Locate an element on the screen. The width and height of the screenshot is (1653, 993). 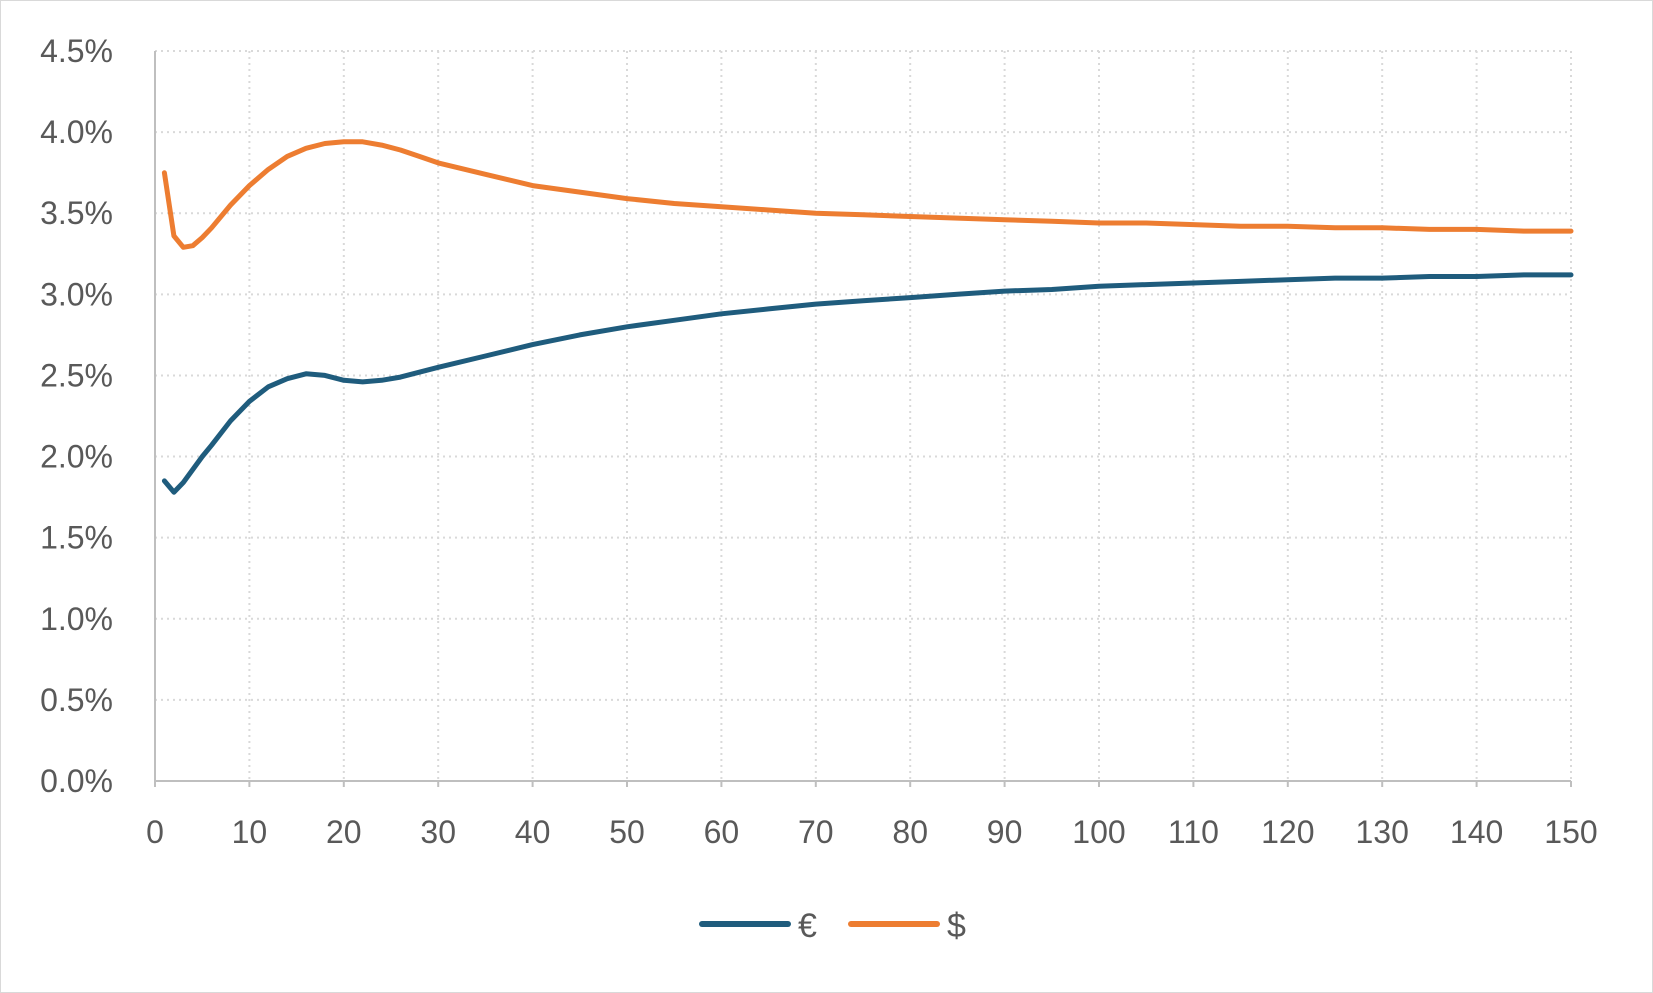
x-tick-label: 70 is located at coordinates (816, 832).